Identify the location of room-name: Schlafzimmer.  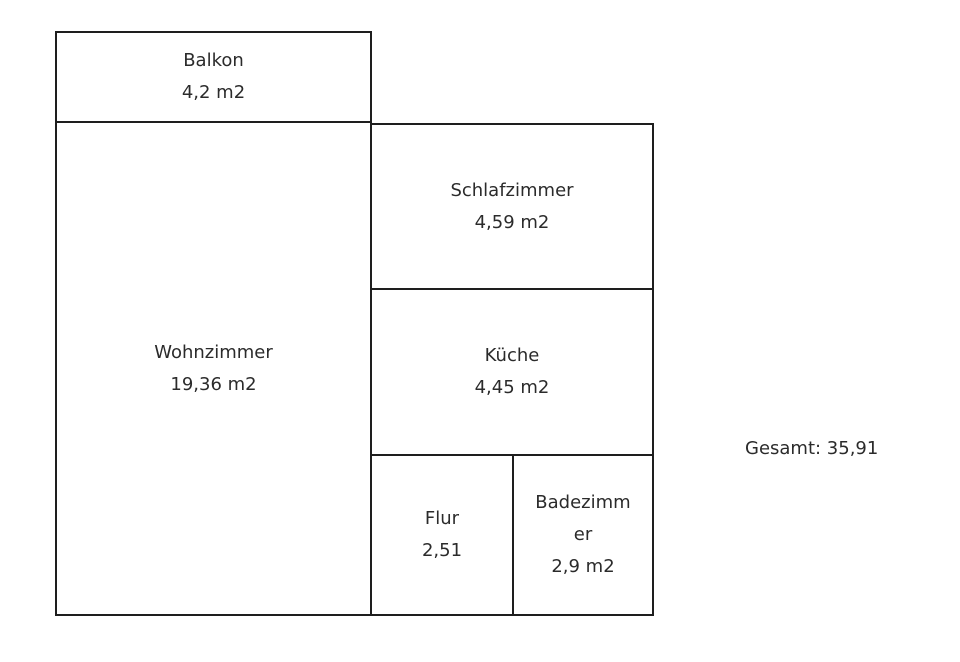
(512, 190).